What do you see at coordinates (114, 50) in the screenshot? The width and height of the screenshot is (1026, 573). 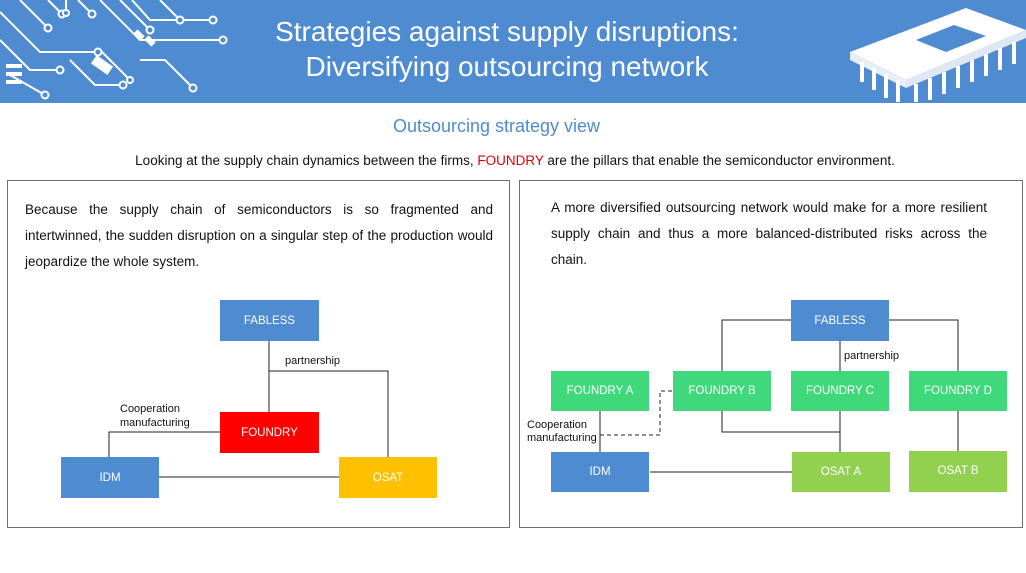 I see `circuit-traces-icon` at bounding box center [114, 50].